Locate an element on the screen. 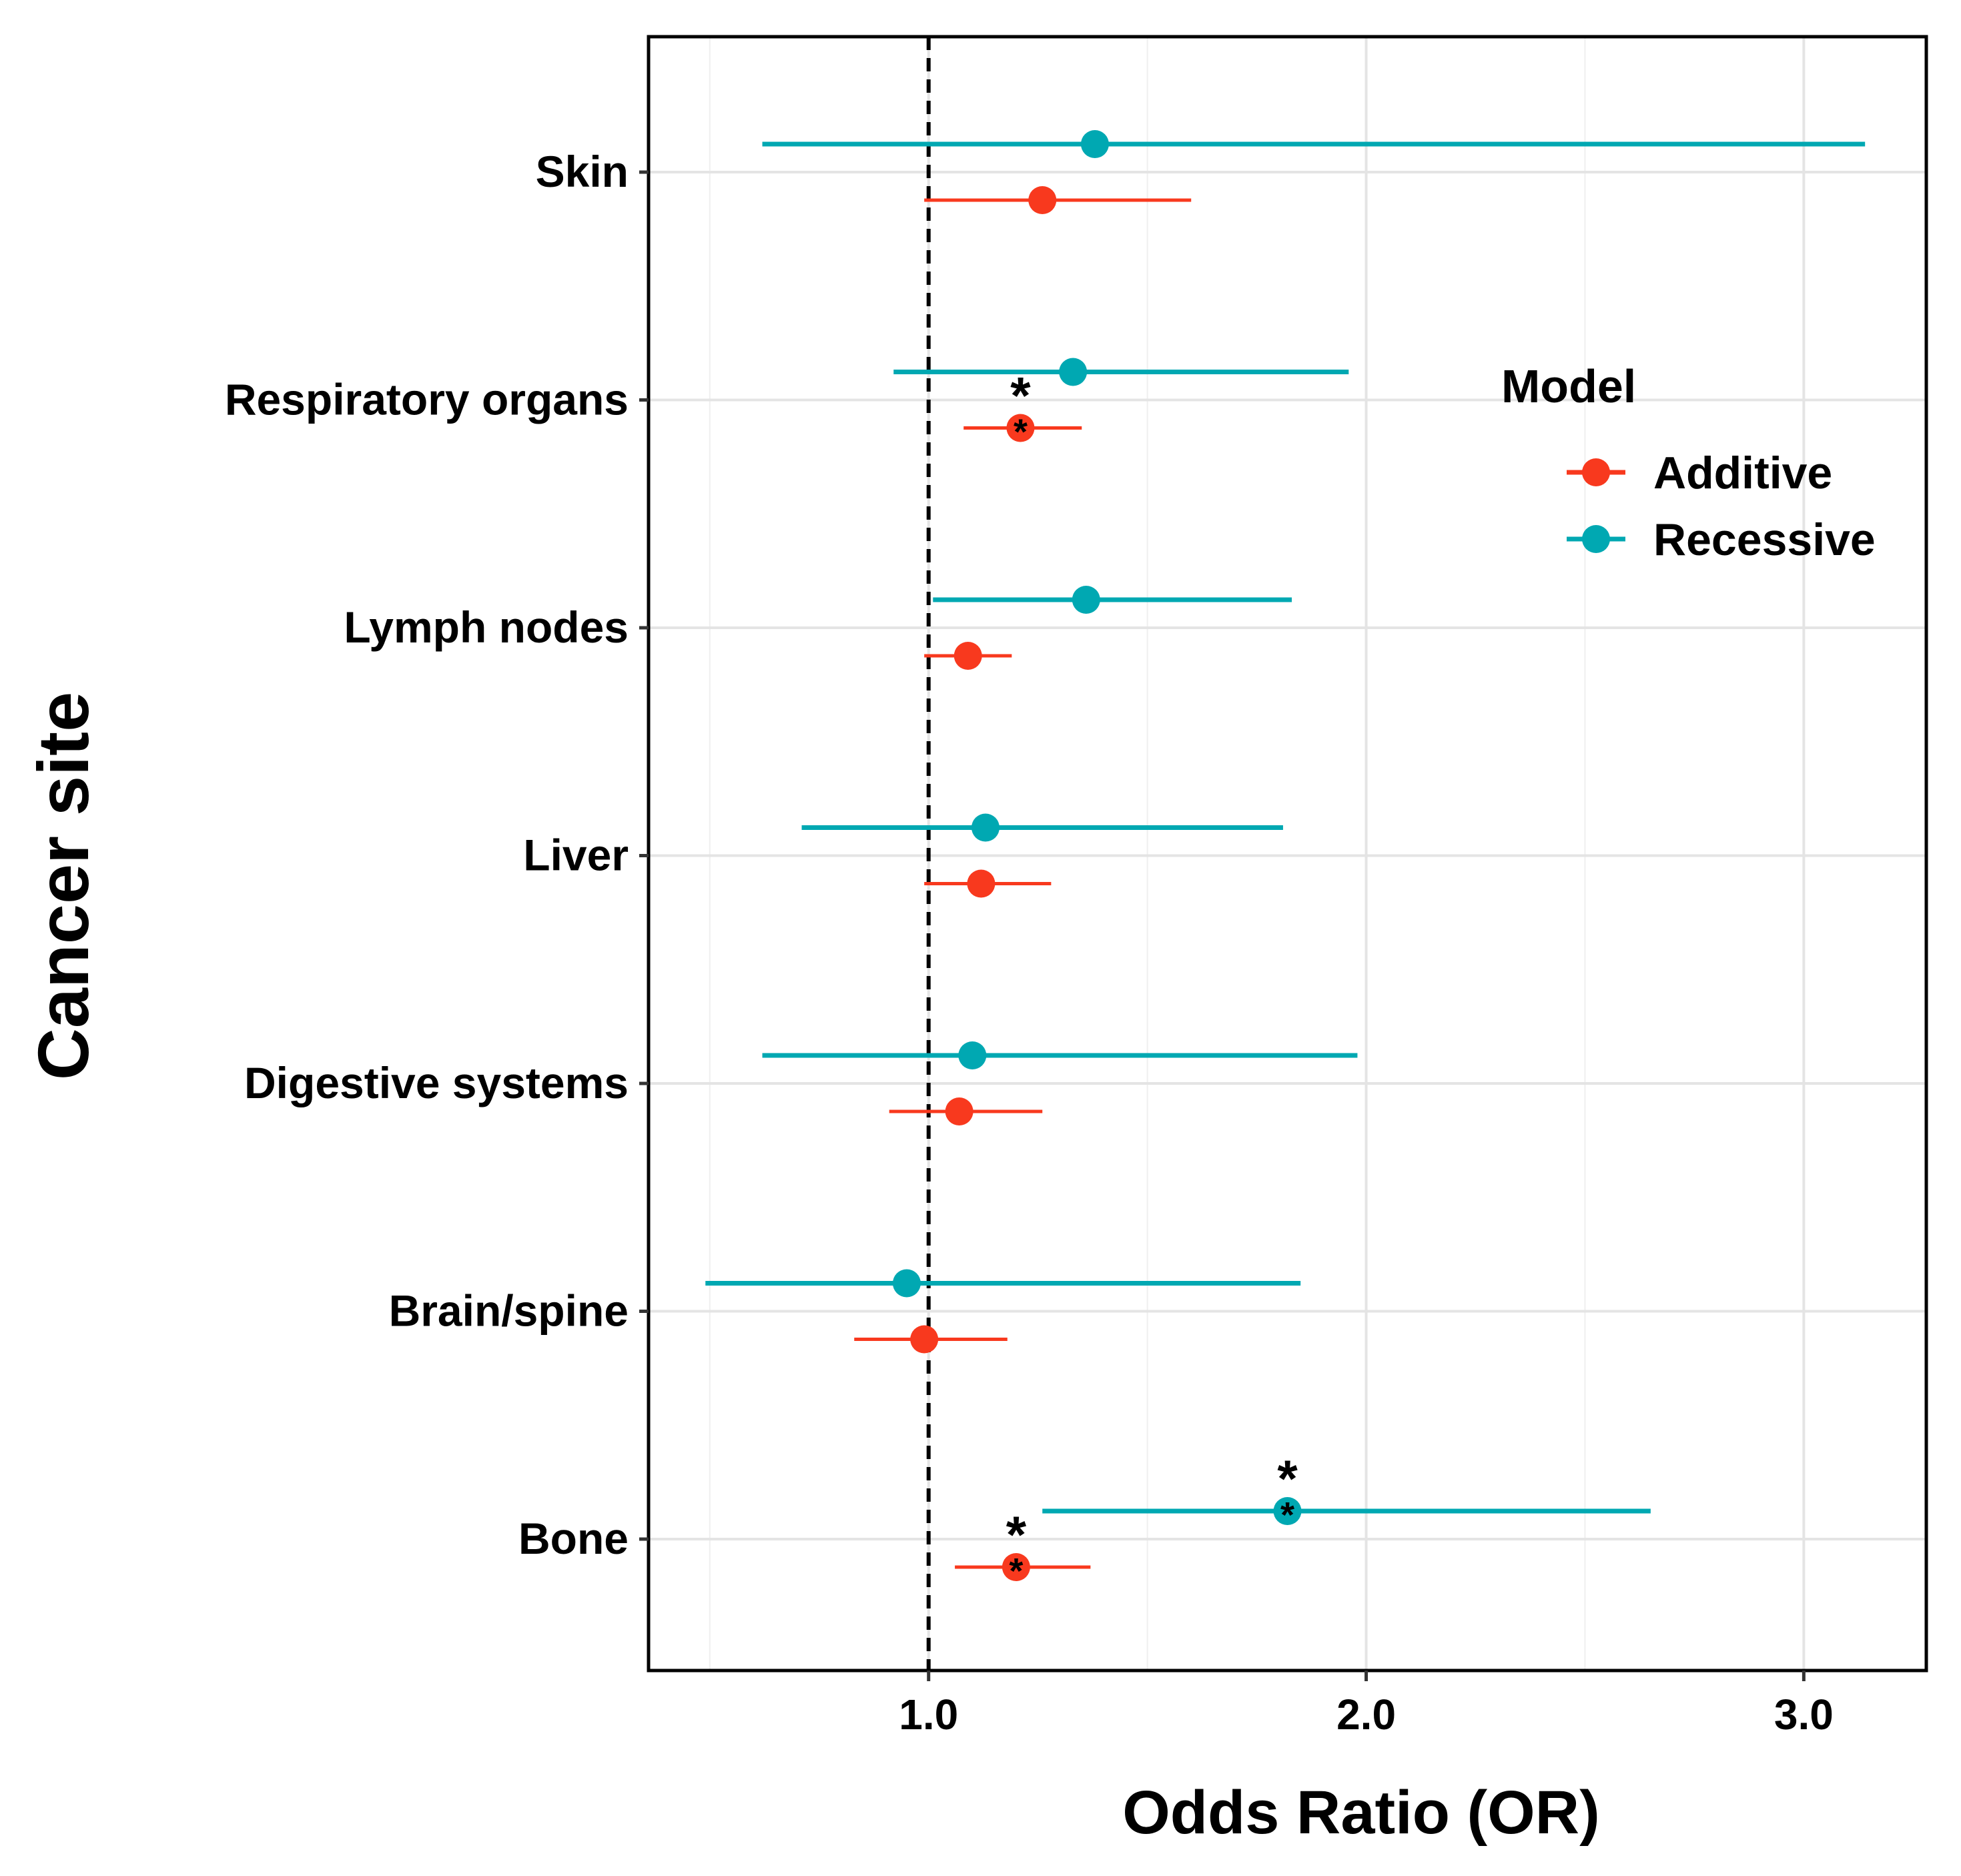  x-axis: 1.0 2.0 3.0 is located at coordinates (1366, 1705).